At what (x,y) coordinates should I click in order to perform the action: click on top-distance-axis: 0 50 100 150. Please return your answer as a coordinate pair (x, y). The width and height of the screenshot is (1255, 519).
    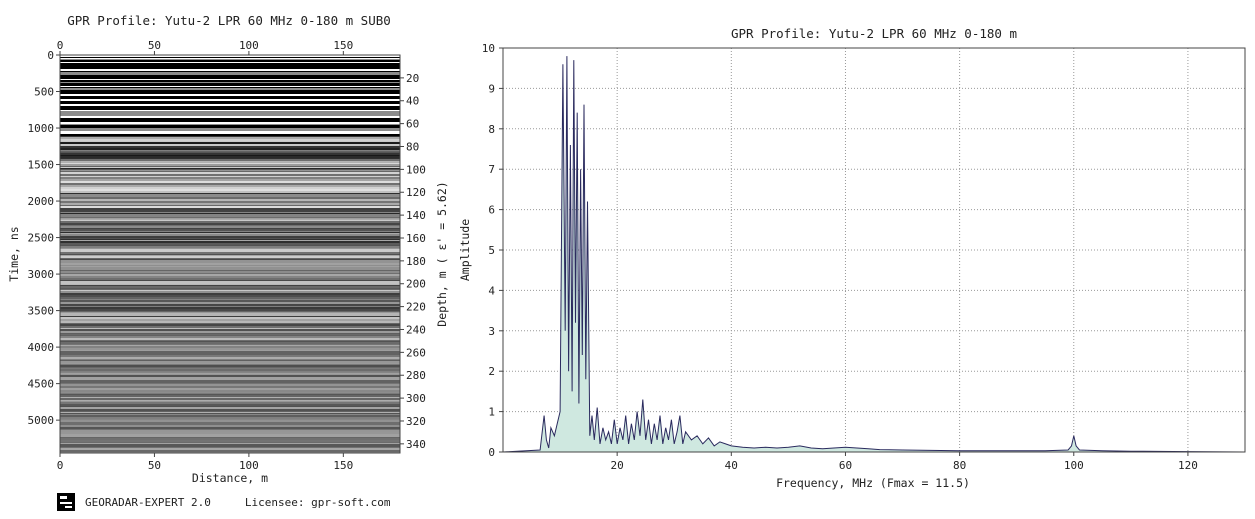
    Looking at the image, I should click on (205, 47).